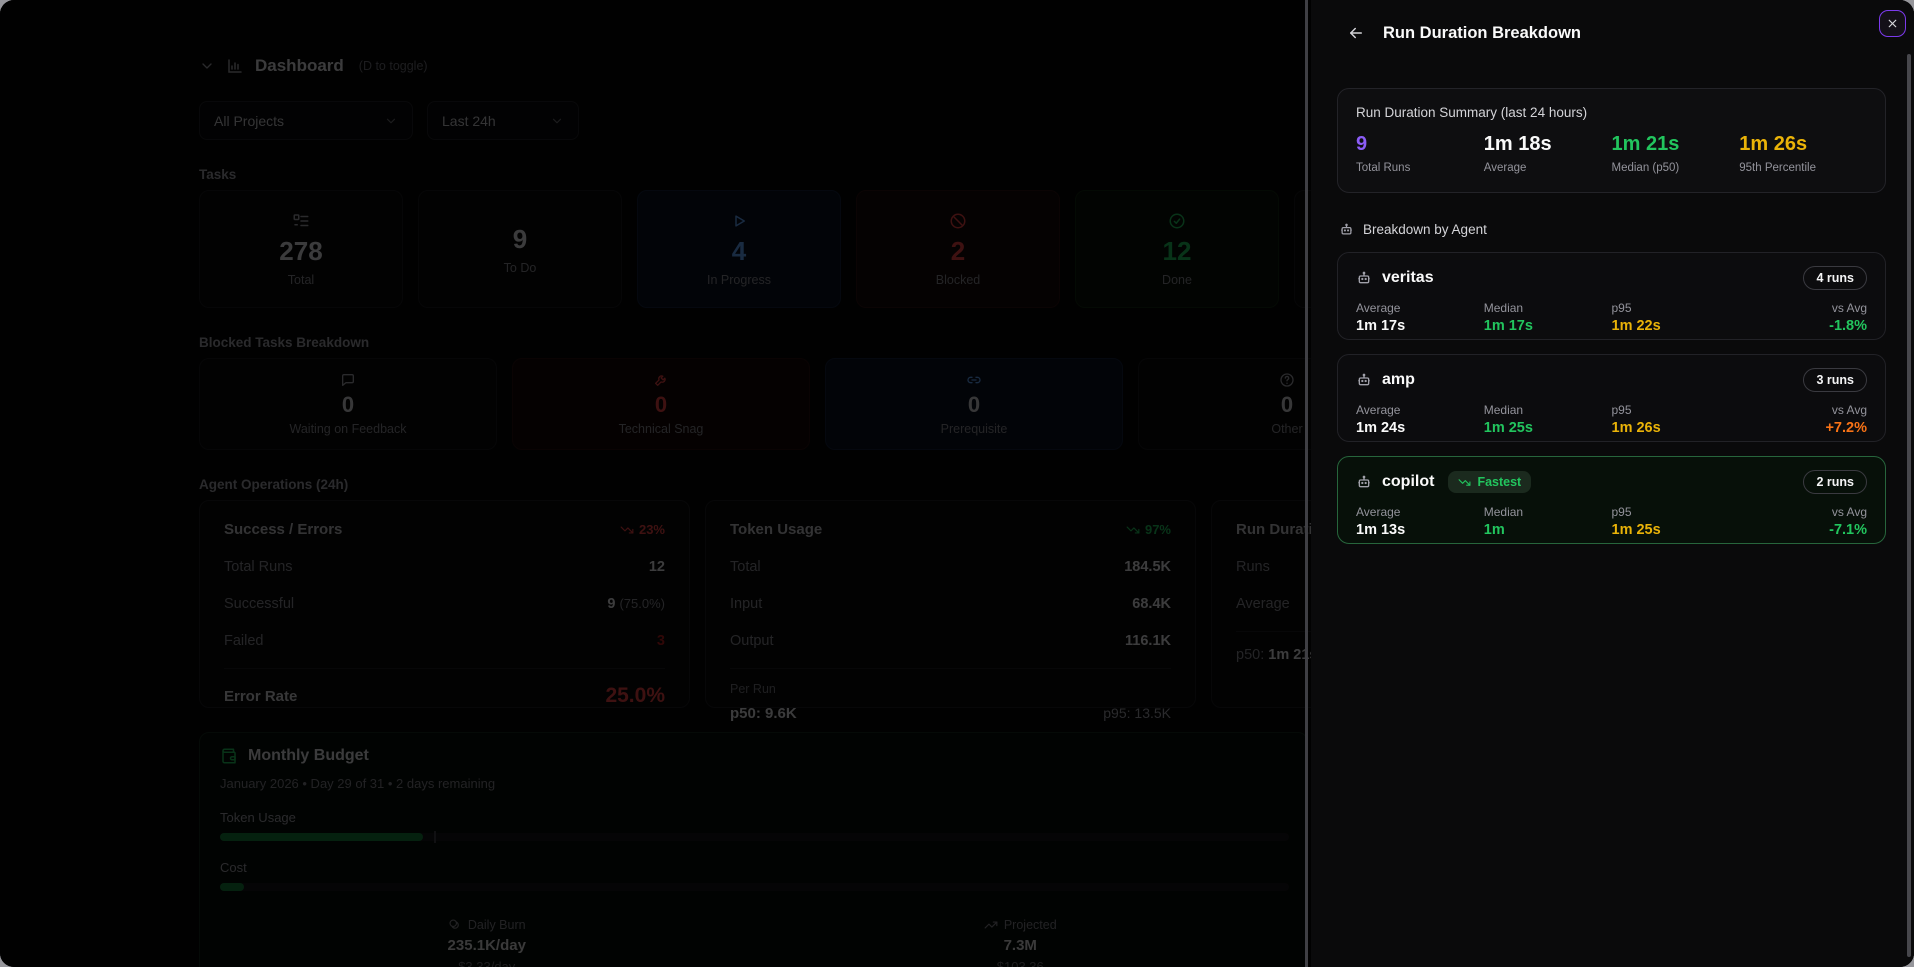 Image resolution: width=1914 pixels, height=967 pixels. What do you see at coordinates (1482, 32) in the screenshot?
I see `panel-title: Run Duration Breakdown` at bounding box center [1482, 32].